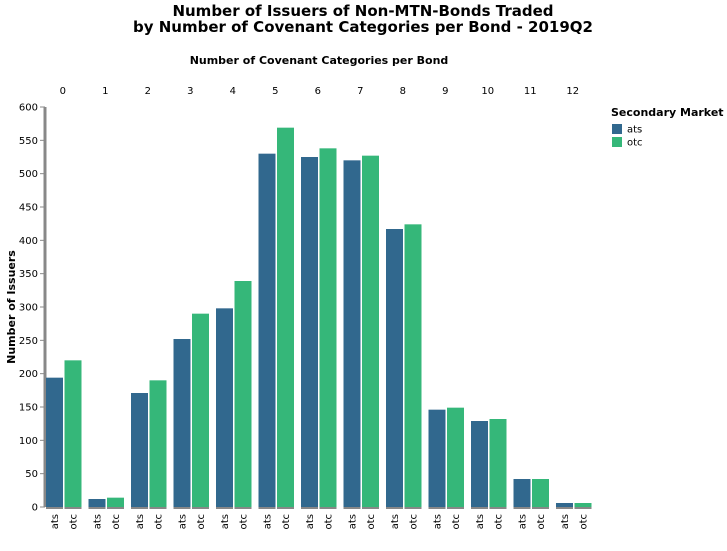  What do you see at coordinates (445, 91) in the screenshot?
I see `column-header-label: 9` at bounding box center [445, 91].